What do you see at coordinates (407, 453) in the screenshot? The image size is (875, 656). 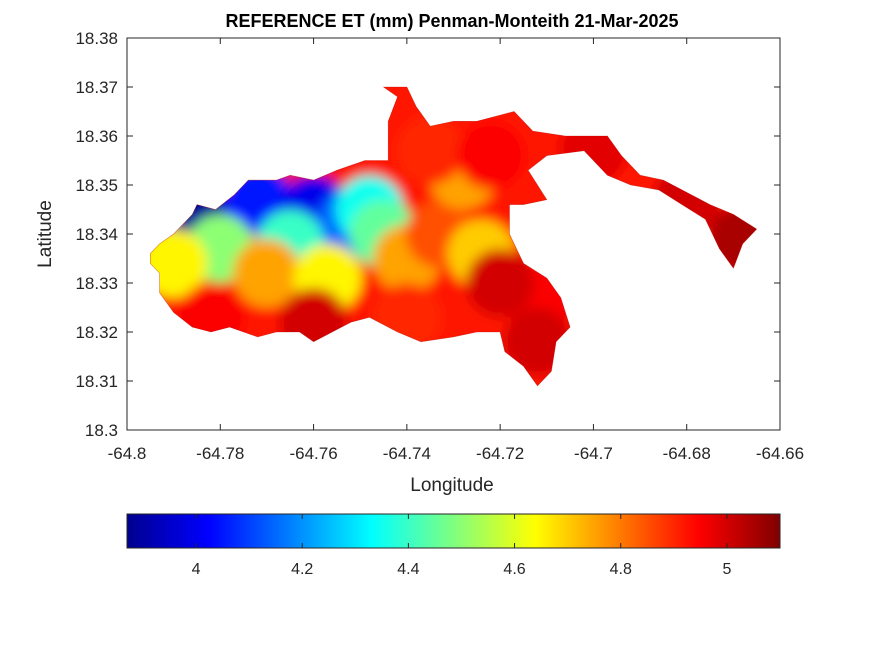 I see `x-tick-label: -64.74` at bounding box center [407, 453].